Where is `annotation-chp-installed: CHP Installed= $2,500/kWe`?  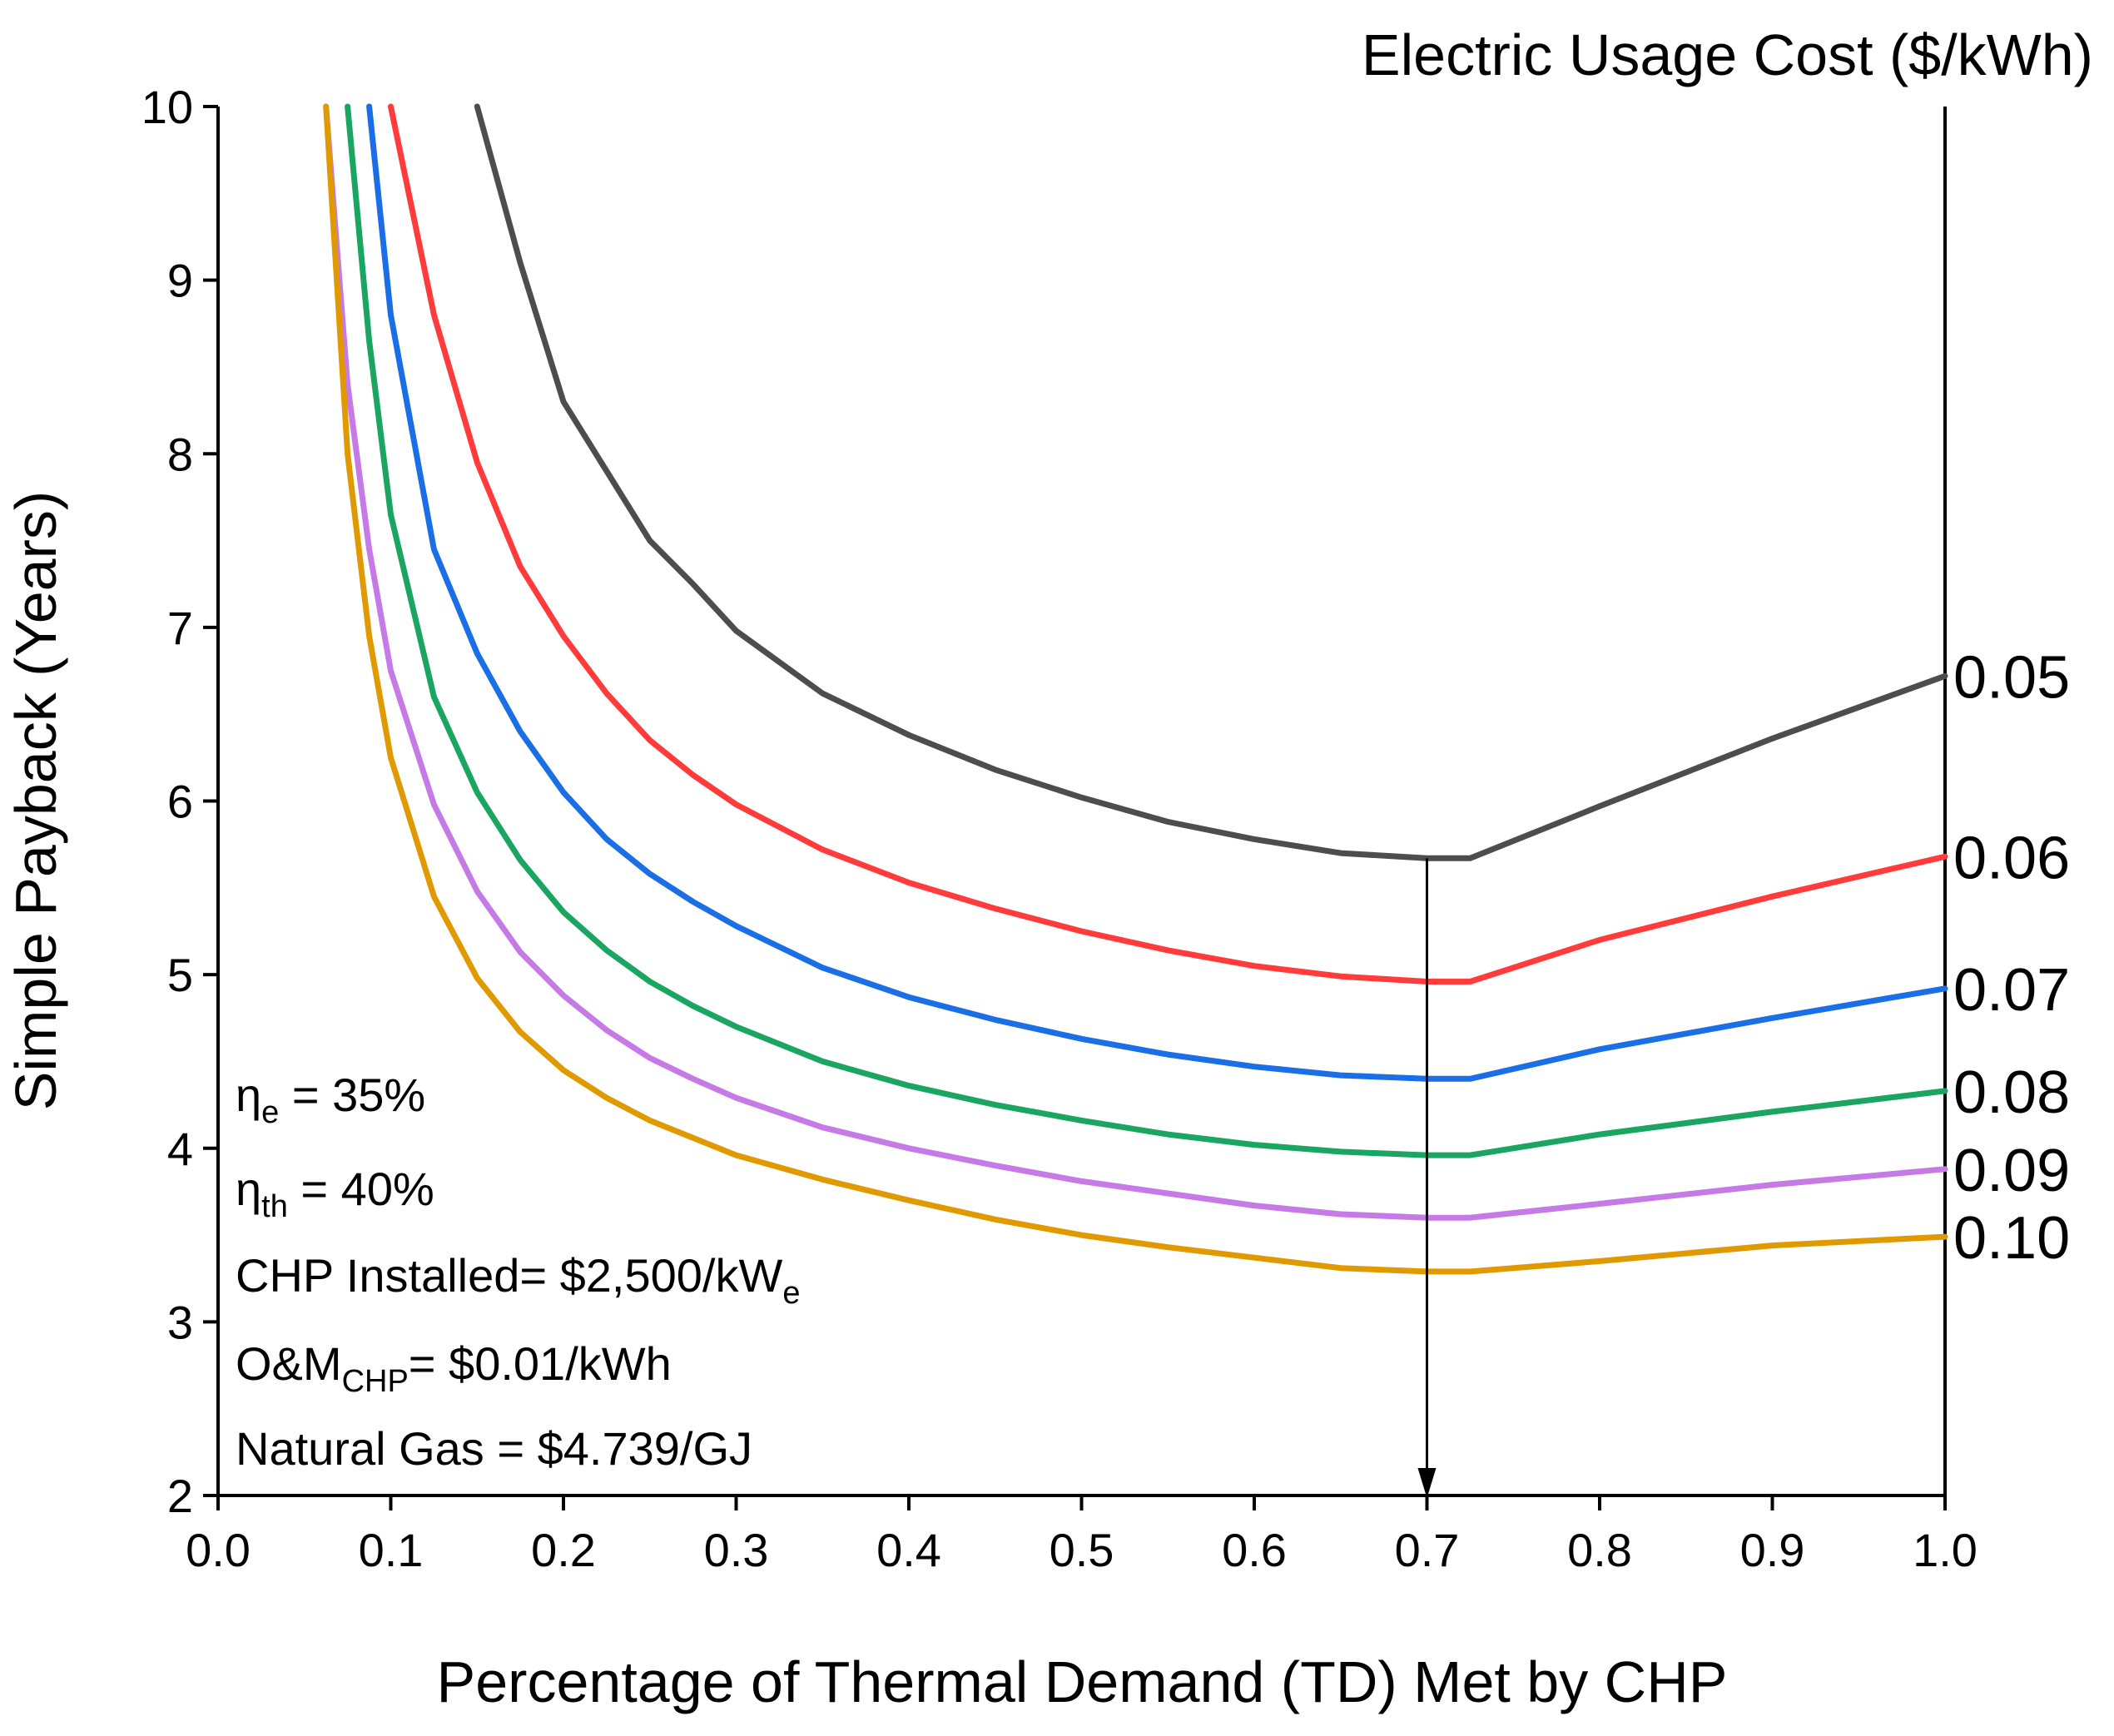 annotation-chp-installed: CHP Installed= $2,500/kWe is located at coordinates (518, 1280).